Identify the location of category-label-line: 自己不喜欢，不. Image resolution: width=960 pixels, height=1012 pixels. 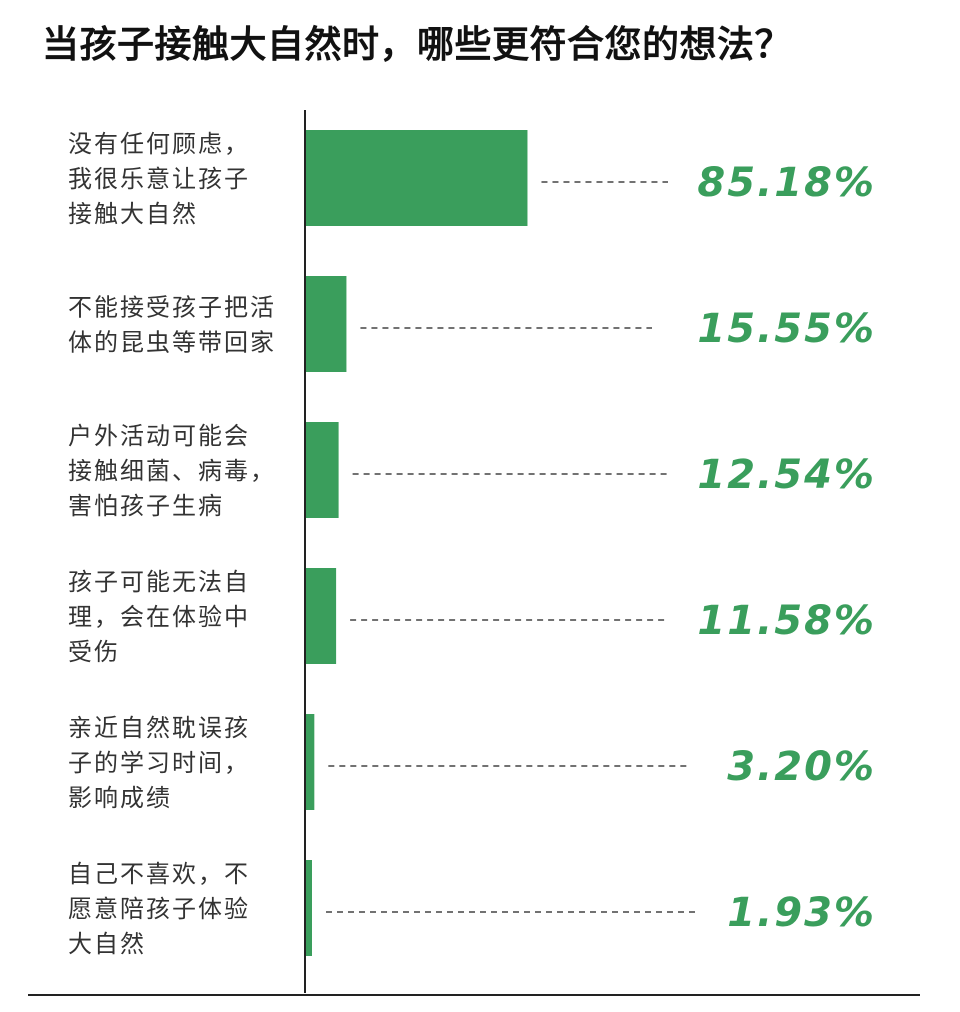
(159, 874).